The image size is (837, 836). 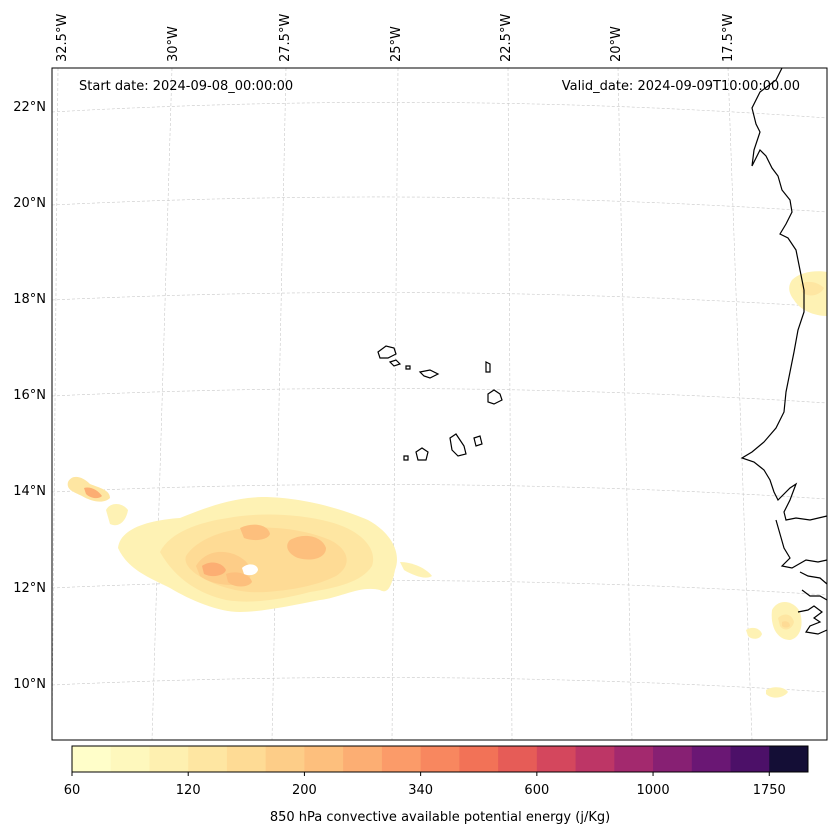 What do you see at coordinates (396, 44) in the screenshot?
I see `lon-label-25w: 25°W` at bounding box center [396, 44].